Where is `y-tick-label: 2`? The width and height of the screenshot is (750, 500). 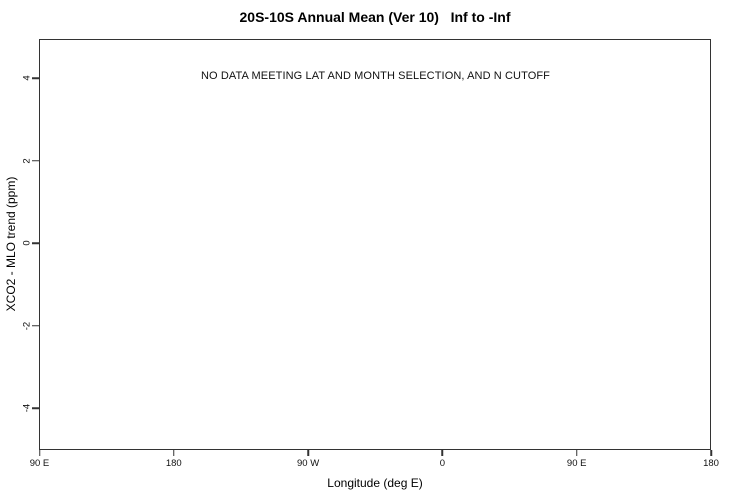
y-tick-label: 2 is located at coordinates (27, 160).